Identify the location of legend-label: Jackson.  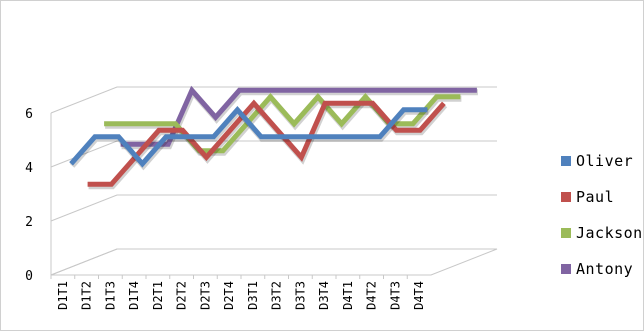
(609, 233).